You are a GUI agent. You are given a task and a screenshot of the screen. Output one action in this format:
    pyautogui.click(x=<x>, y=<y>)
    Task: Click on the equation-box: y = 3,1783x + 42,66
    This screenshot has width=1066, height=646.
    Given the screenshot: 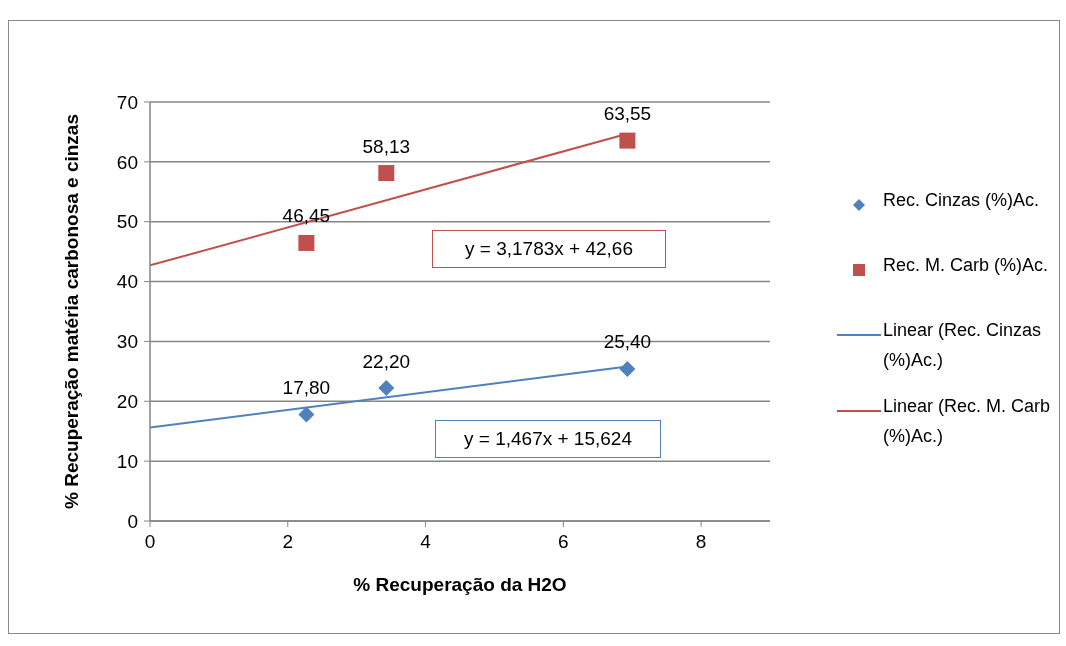 What is the action you would take?
    pyautogui.click(x=549, y=249)
    